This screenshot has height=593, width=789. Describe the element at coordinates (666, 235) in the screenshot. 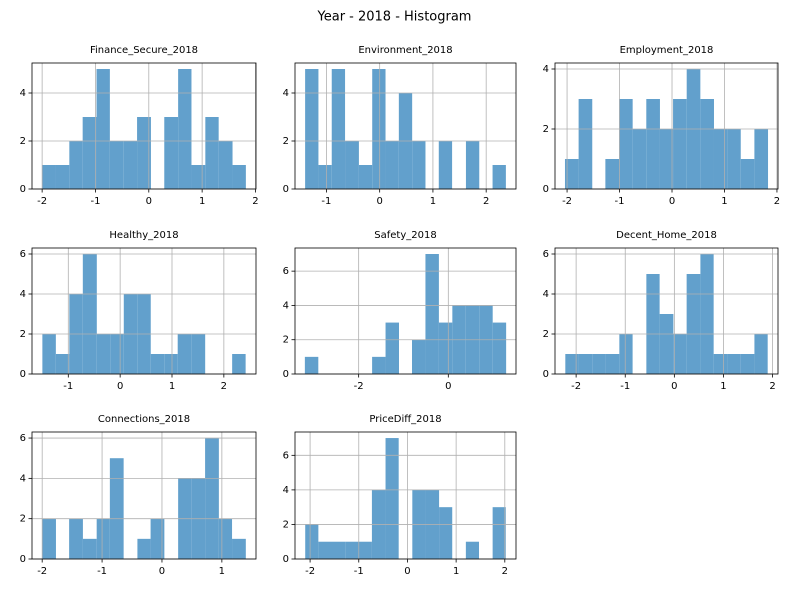

I see `subplot-title: Decent_Home_2018` at that location.